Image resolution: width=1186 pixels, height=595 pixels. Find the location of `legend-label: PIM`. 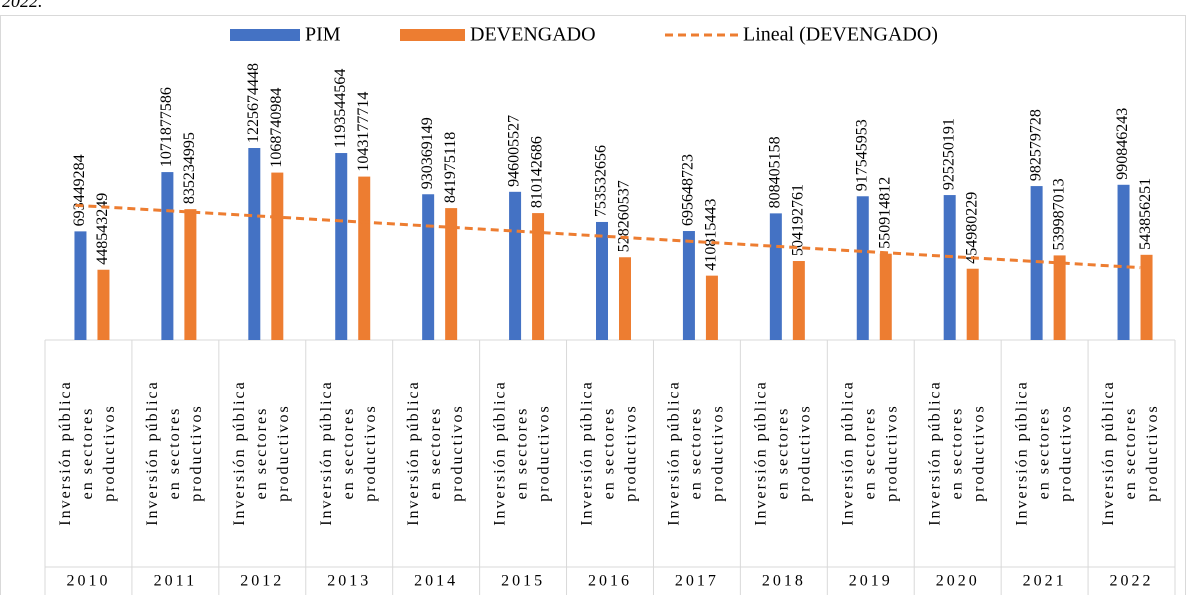

legend-label: PIM is located at coordinates (323, 35).